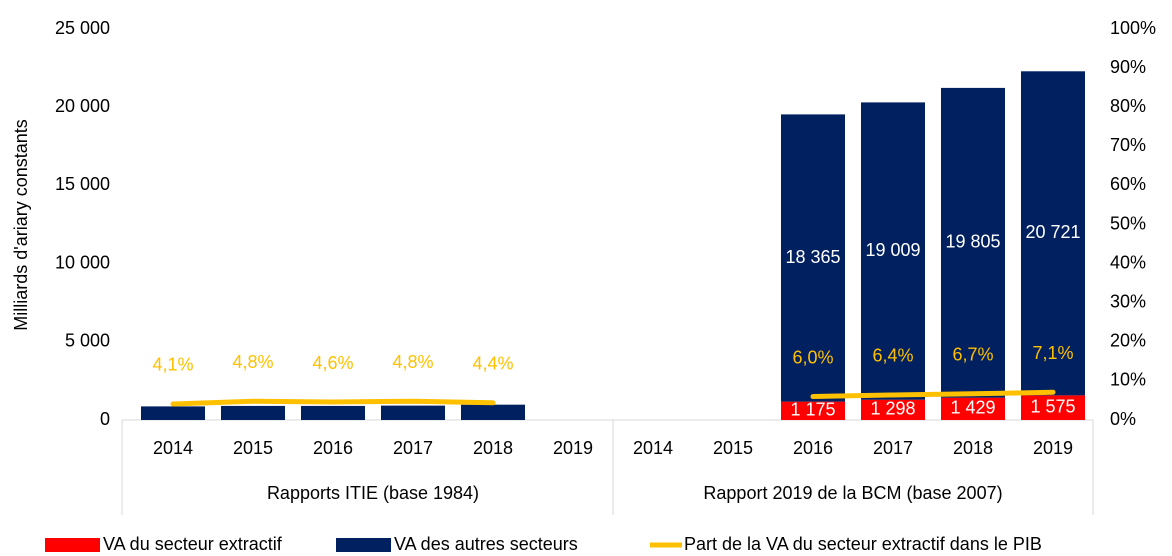  I want to click on data-label: 19 805, so click(972, 242).